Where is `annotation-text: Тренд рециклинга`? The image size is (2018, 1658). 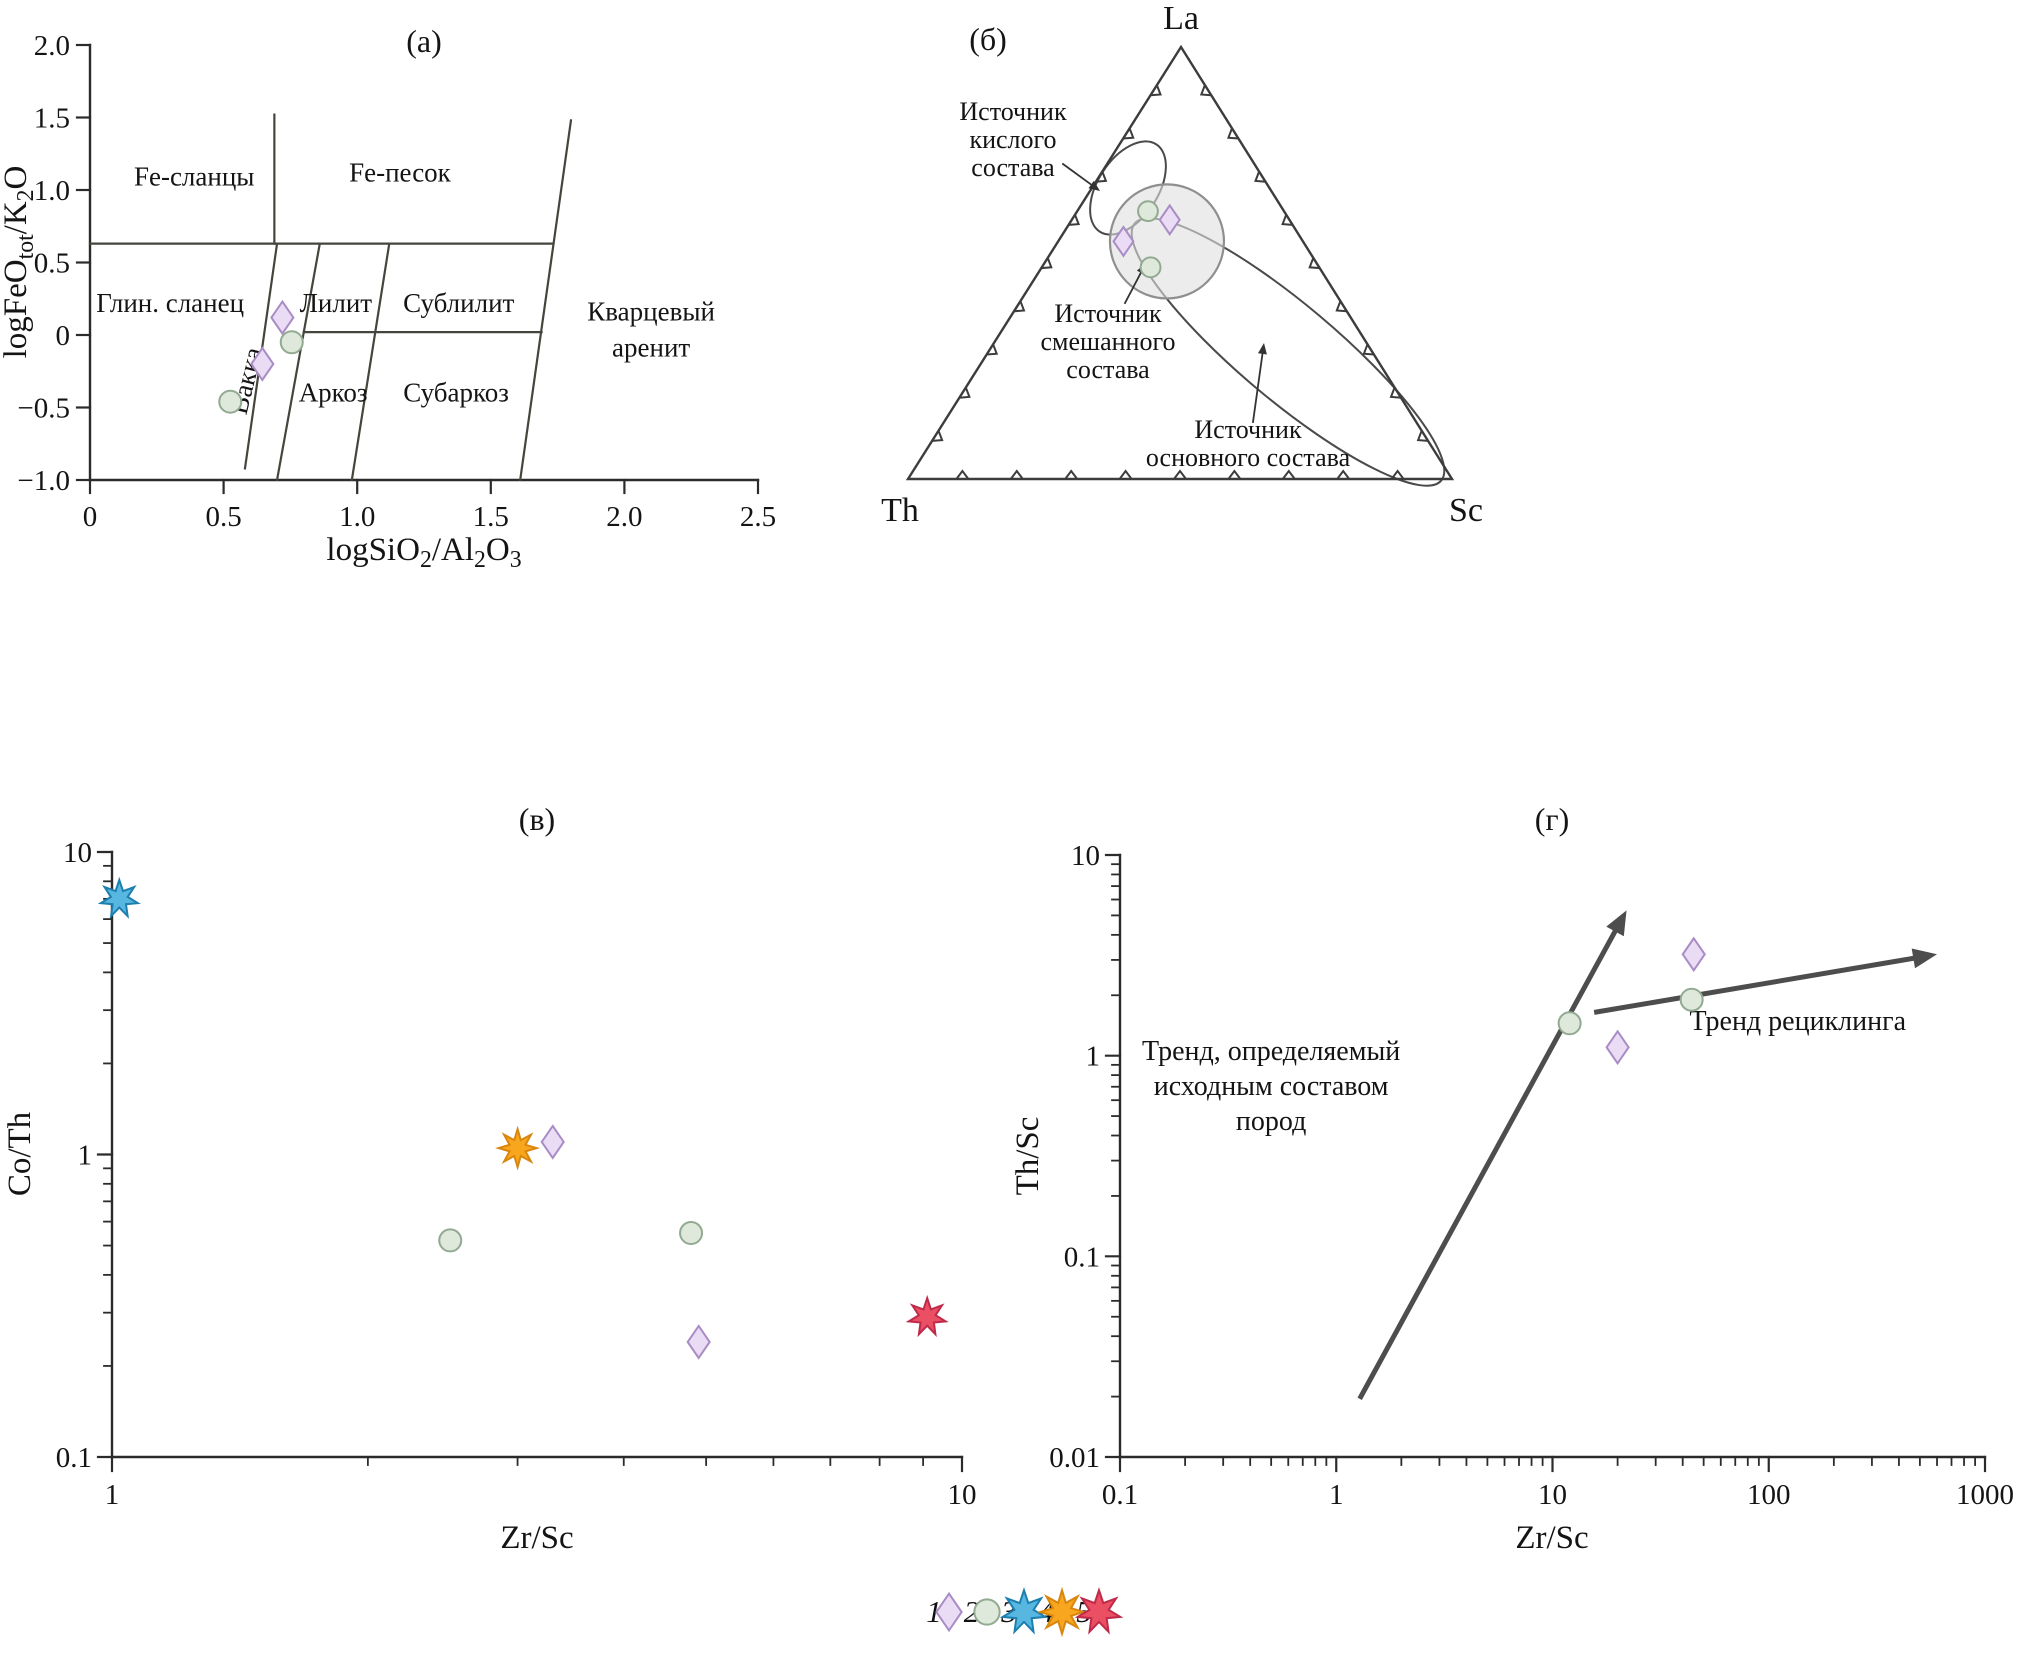 annotation-text: Тренд рециклинга is located at coordinates (1797, 1021).